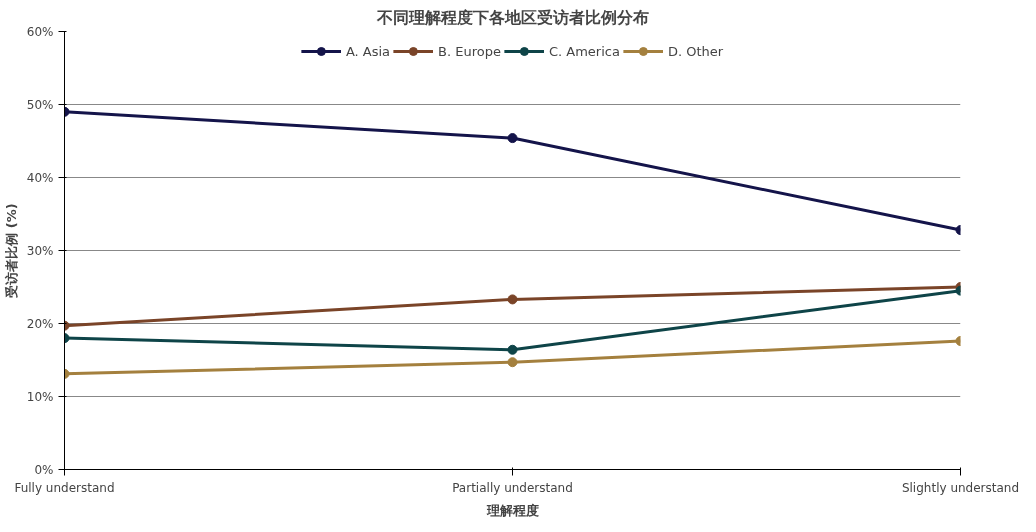 The image size is (1036, 532). What do you see at coordinates (64, 487) in the screenshot?
I see `x-tick-label: Fully understand` at bounding box center [64, 487].